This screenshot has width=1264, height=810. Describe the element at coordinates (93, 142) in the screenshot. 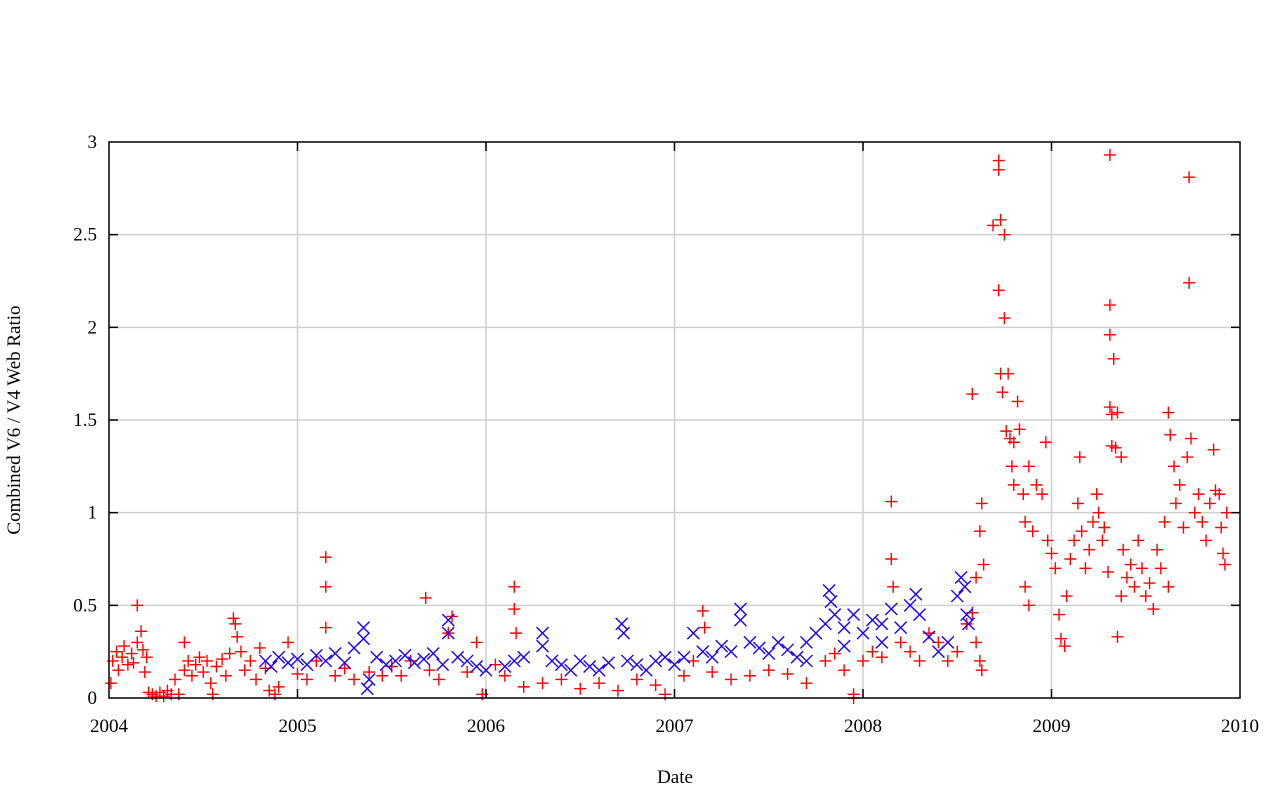

I see `y-tick-label: 3` at that location.